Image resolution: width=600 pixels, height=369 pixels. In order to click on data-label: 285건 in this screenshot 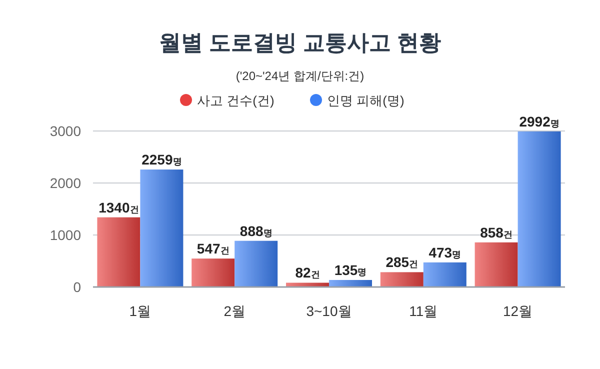, I will do `click(402, 262)`.